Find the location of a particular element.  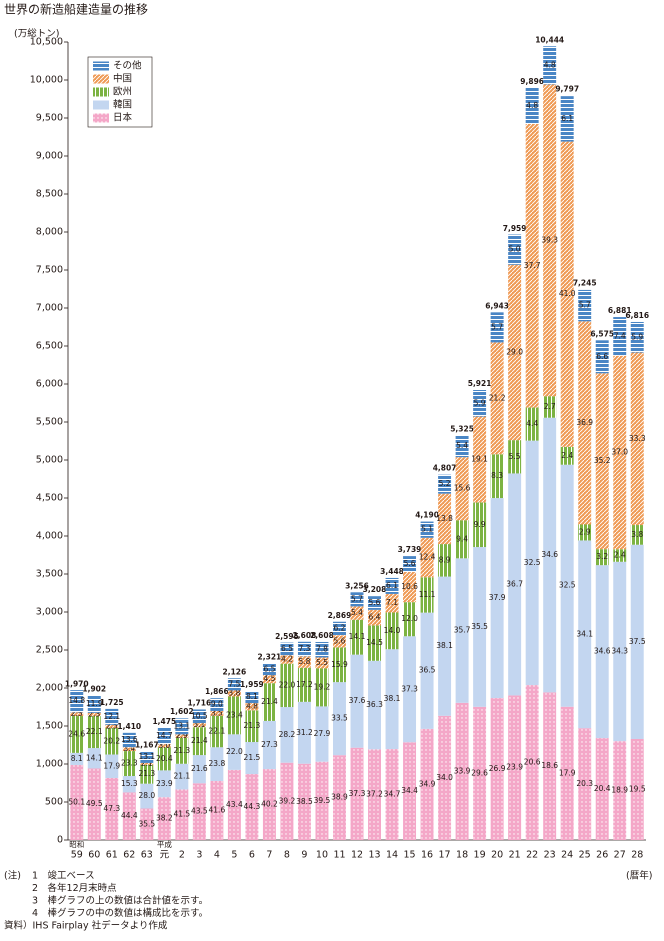

segment-label: 23.4 is located at coordinates (234, 714).